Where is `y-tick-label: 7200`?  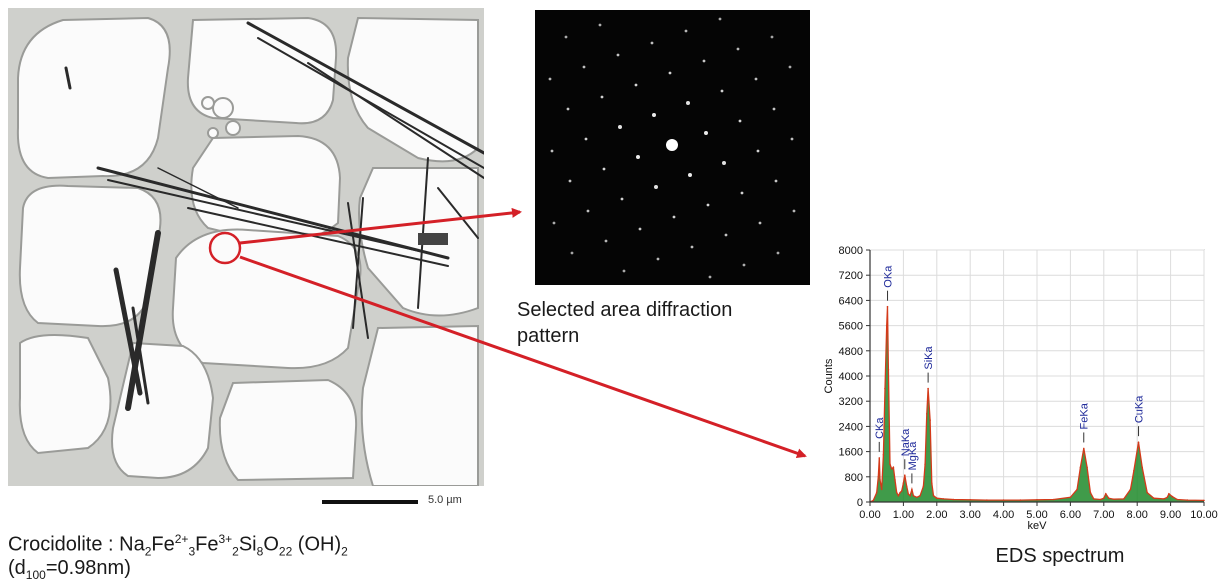 y-tick-label: 7200 is located at coordinates (851, 276).